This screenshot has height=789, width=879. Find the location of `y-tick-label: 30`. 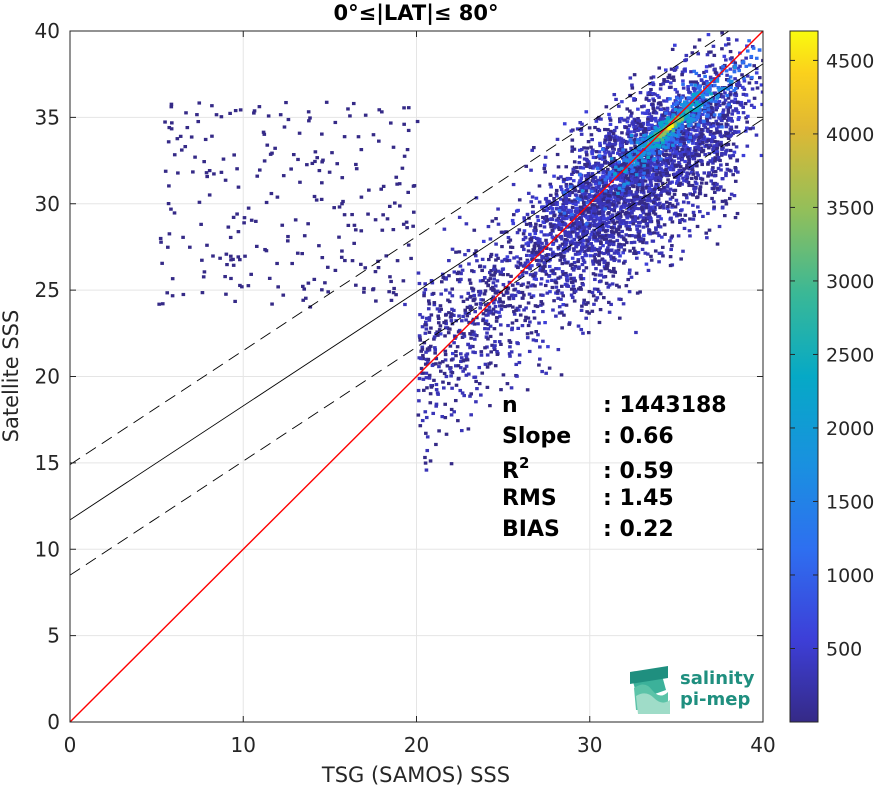

y-tick-label: 30 is located at coordinates (47, 204).